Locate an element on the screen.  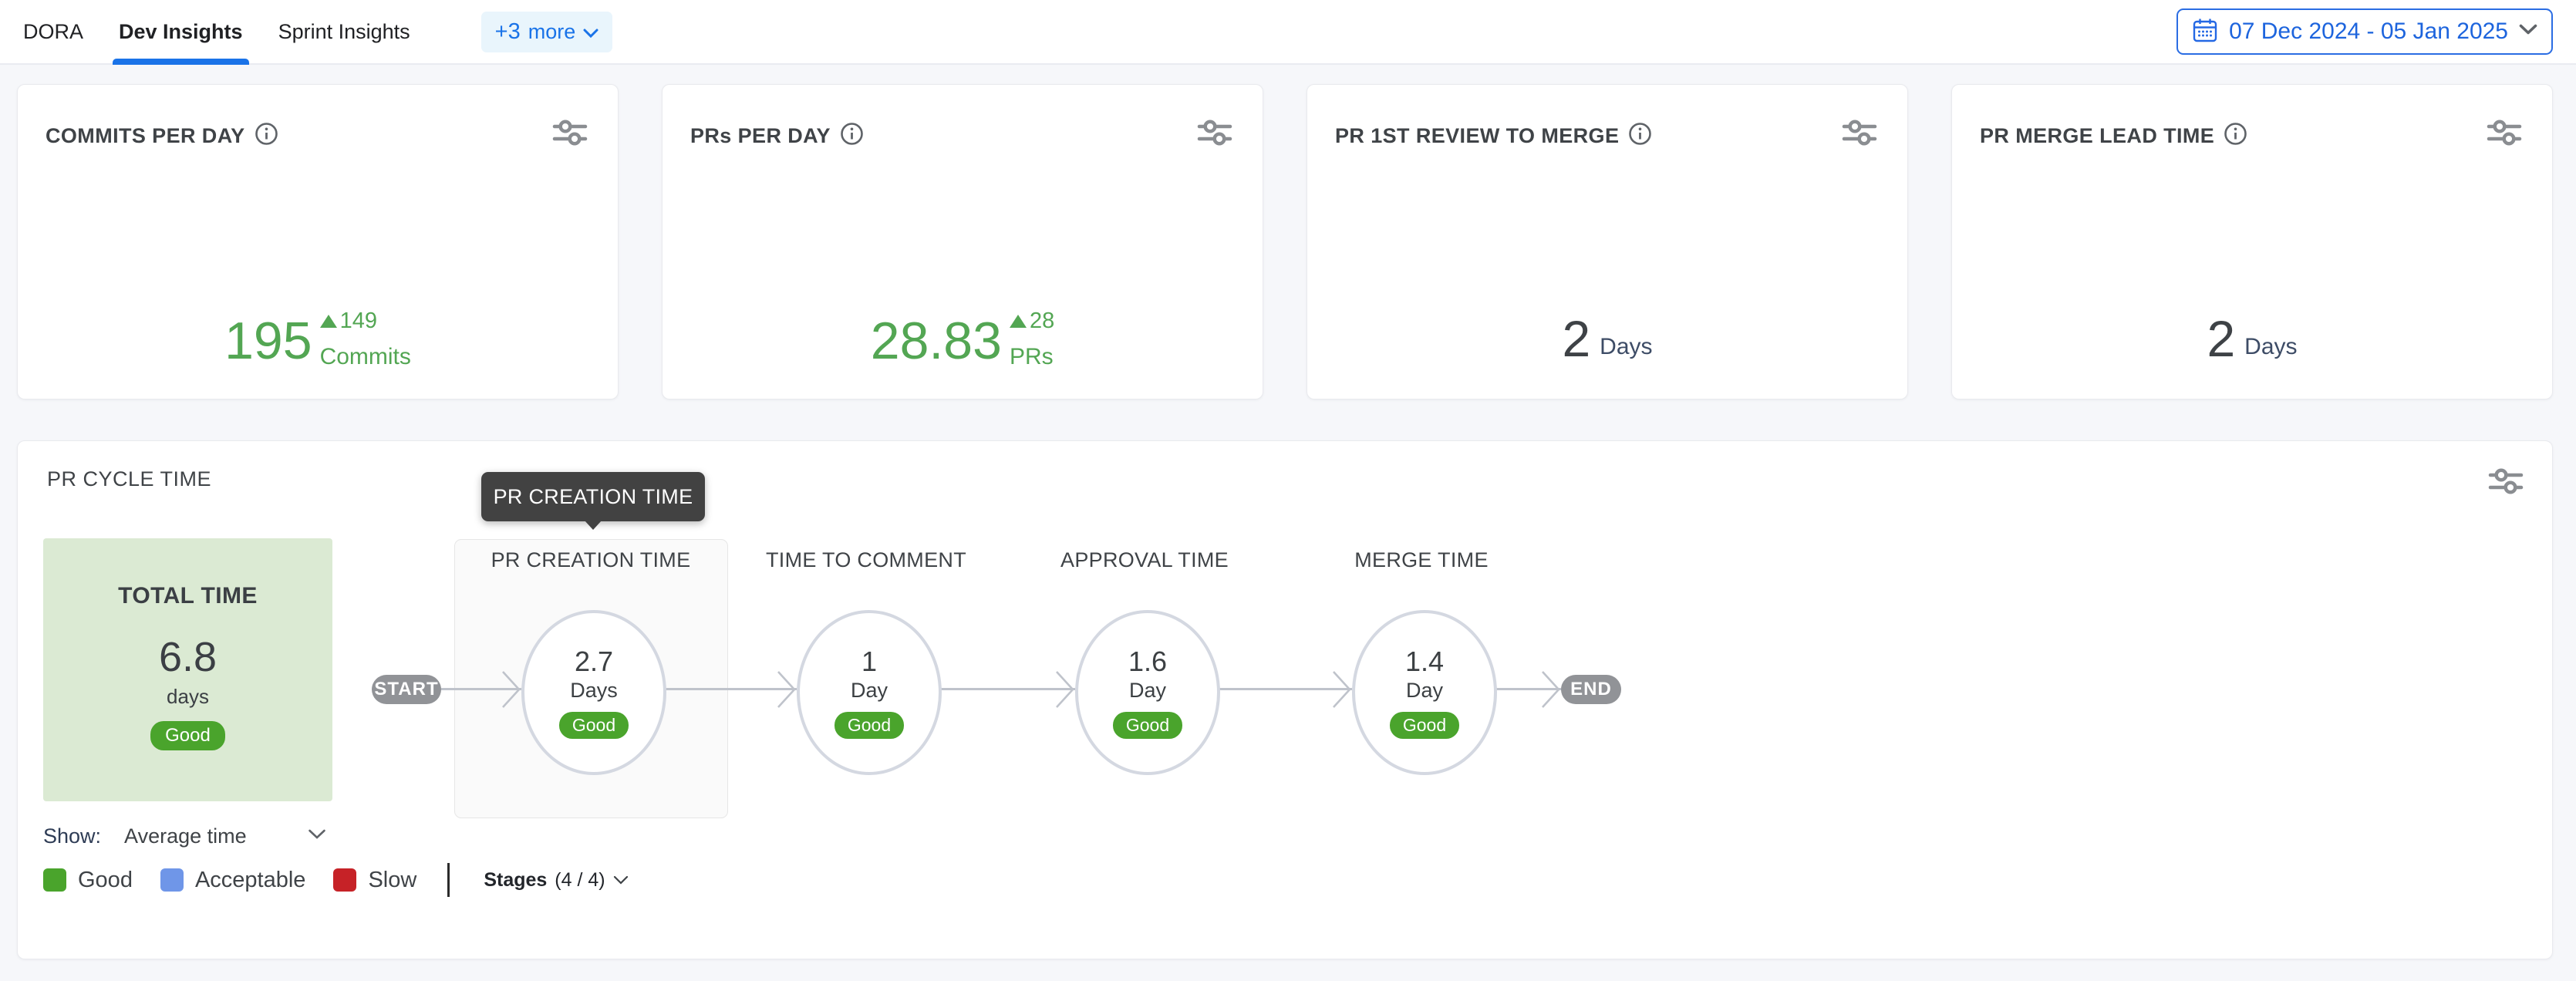
calendar-icon is located at coordinates (2205, 32).